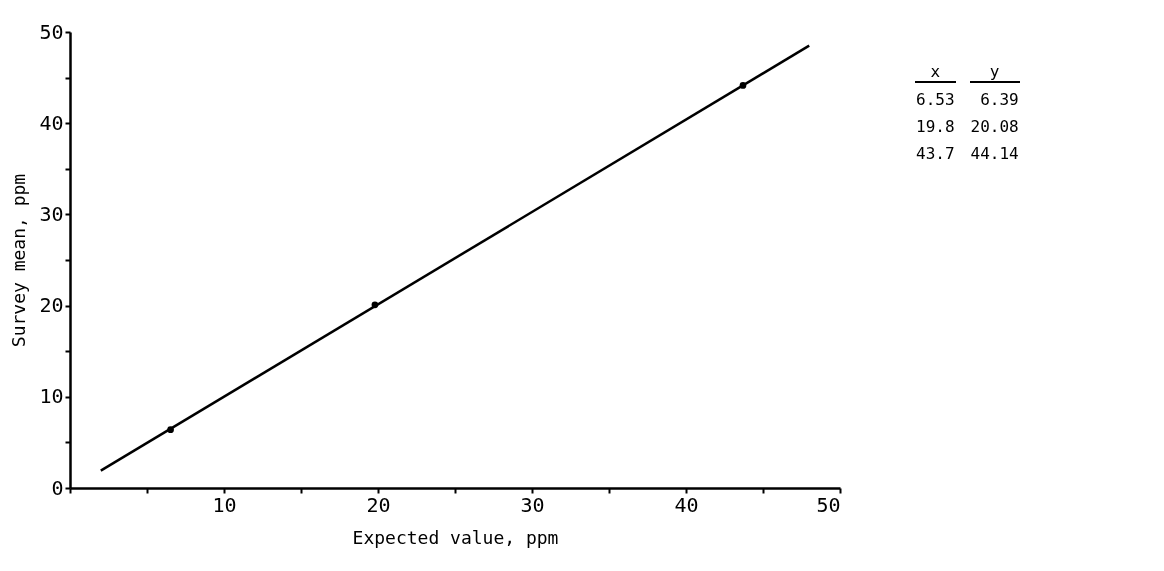 This screenshot has height=571, width=1164. I want to click on text: 6.53, so click(935, 99).